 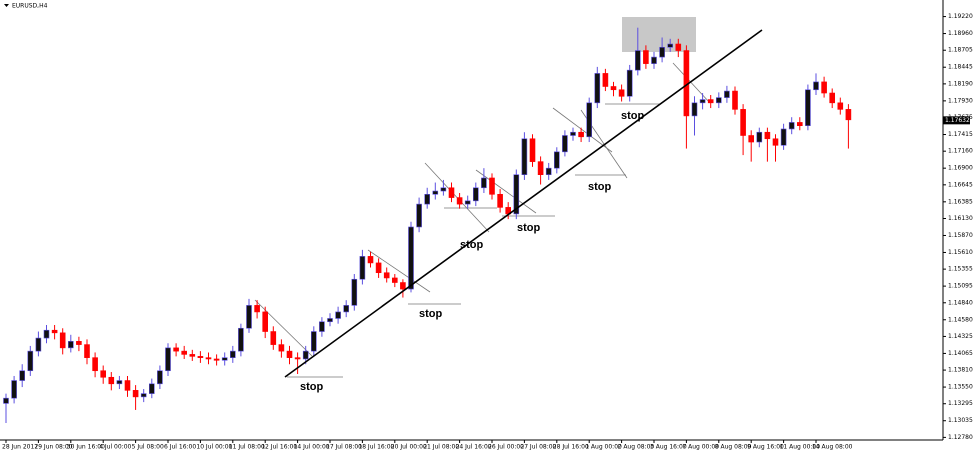 I want to click on y-tick-label: 1.17930, so click(x=960, y=100).